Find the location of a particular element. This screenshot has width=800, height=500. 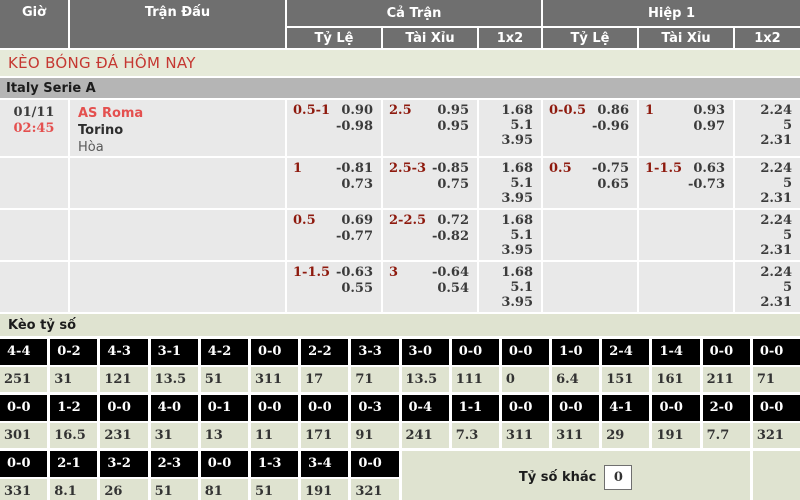

score-bet-cell: 2-2 17 is located at coordinates (325, 365).